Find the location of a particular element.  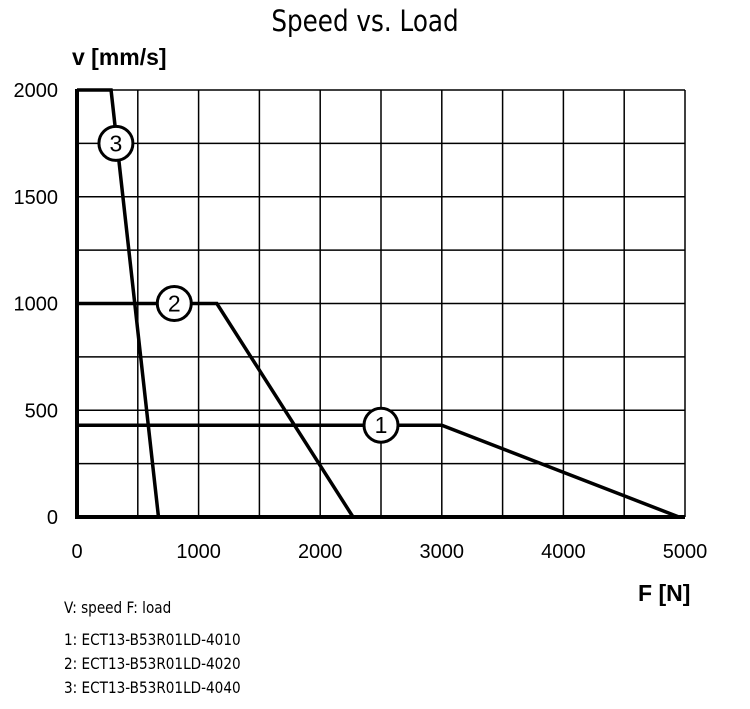

x-tick-label: 4000 is located at coordinates (563, 552).